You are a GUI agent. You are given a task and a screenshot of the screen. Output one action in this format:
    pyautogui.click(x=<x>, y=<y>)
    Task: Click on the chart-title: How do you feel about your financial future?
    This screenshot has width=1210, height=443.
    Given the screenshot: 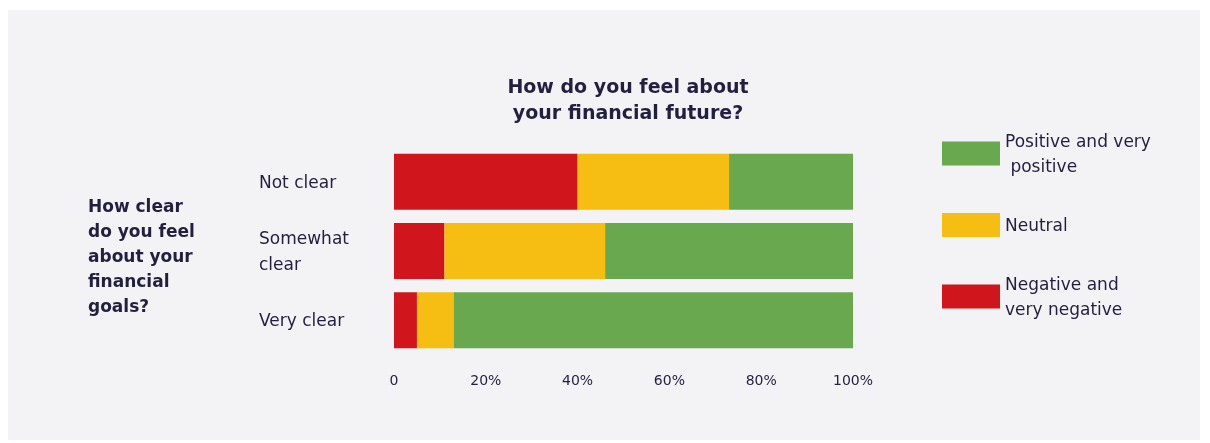 What is the action you would take?
    pyautogui.click(x=628, y=99)
    